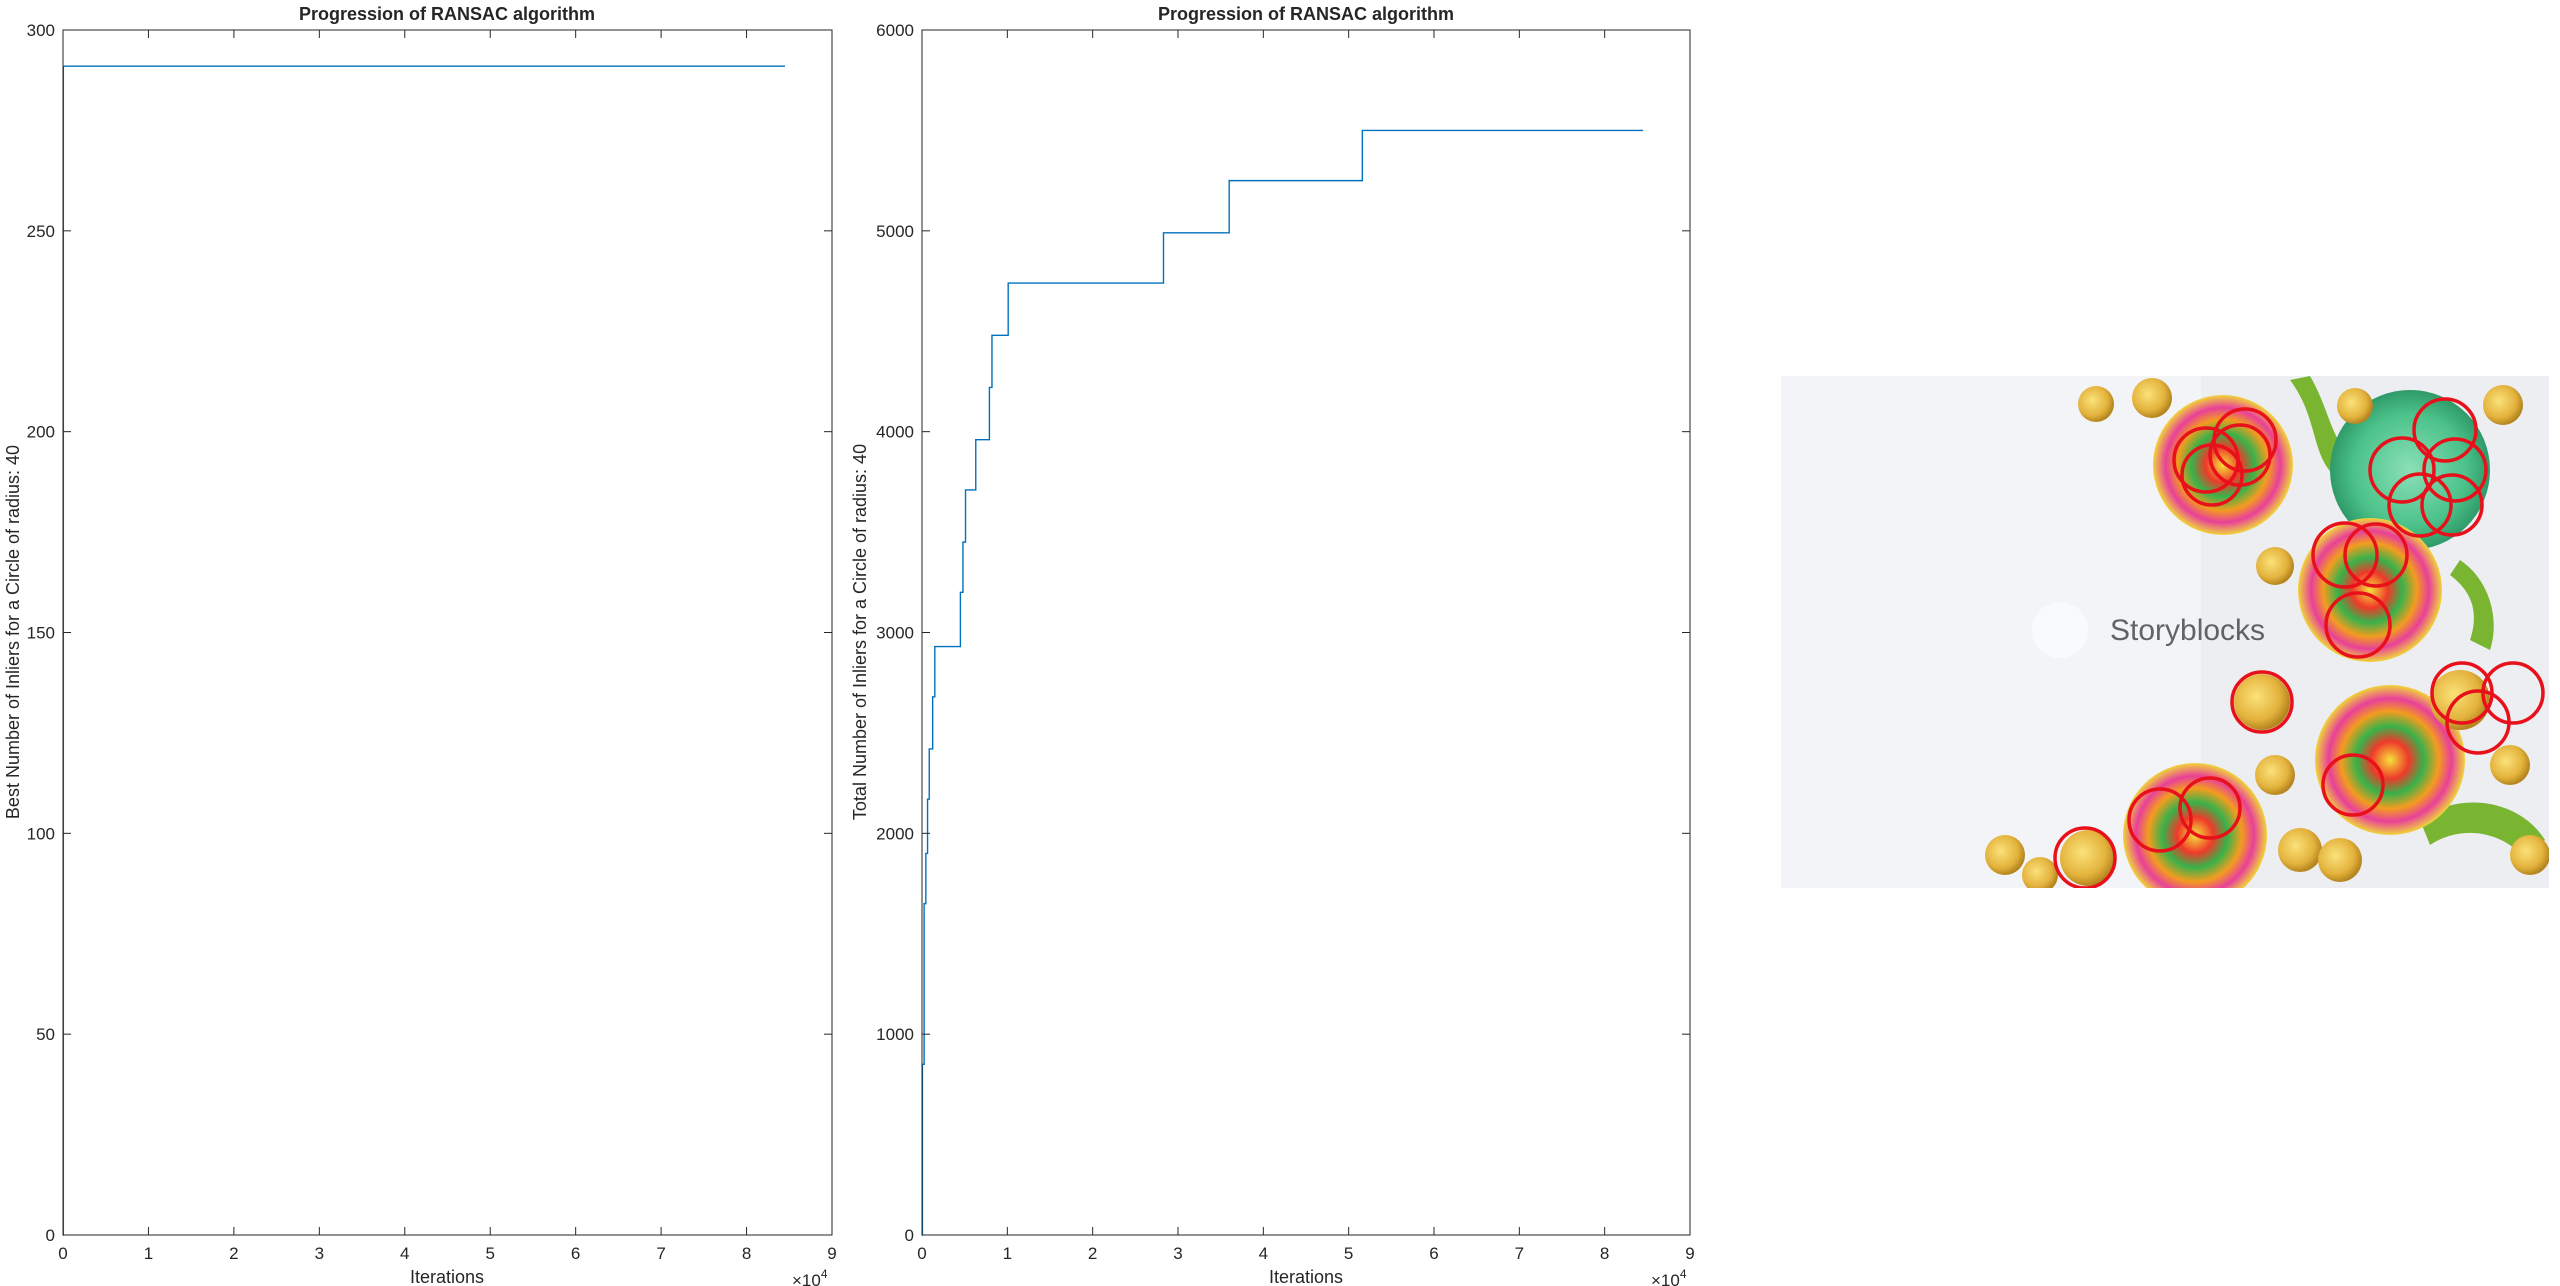 This screenshot has width=2560, height=1286. I want to click on chart1-title: Progression of RANSAC algorithm, so click(447, 14).